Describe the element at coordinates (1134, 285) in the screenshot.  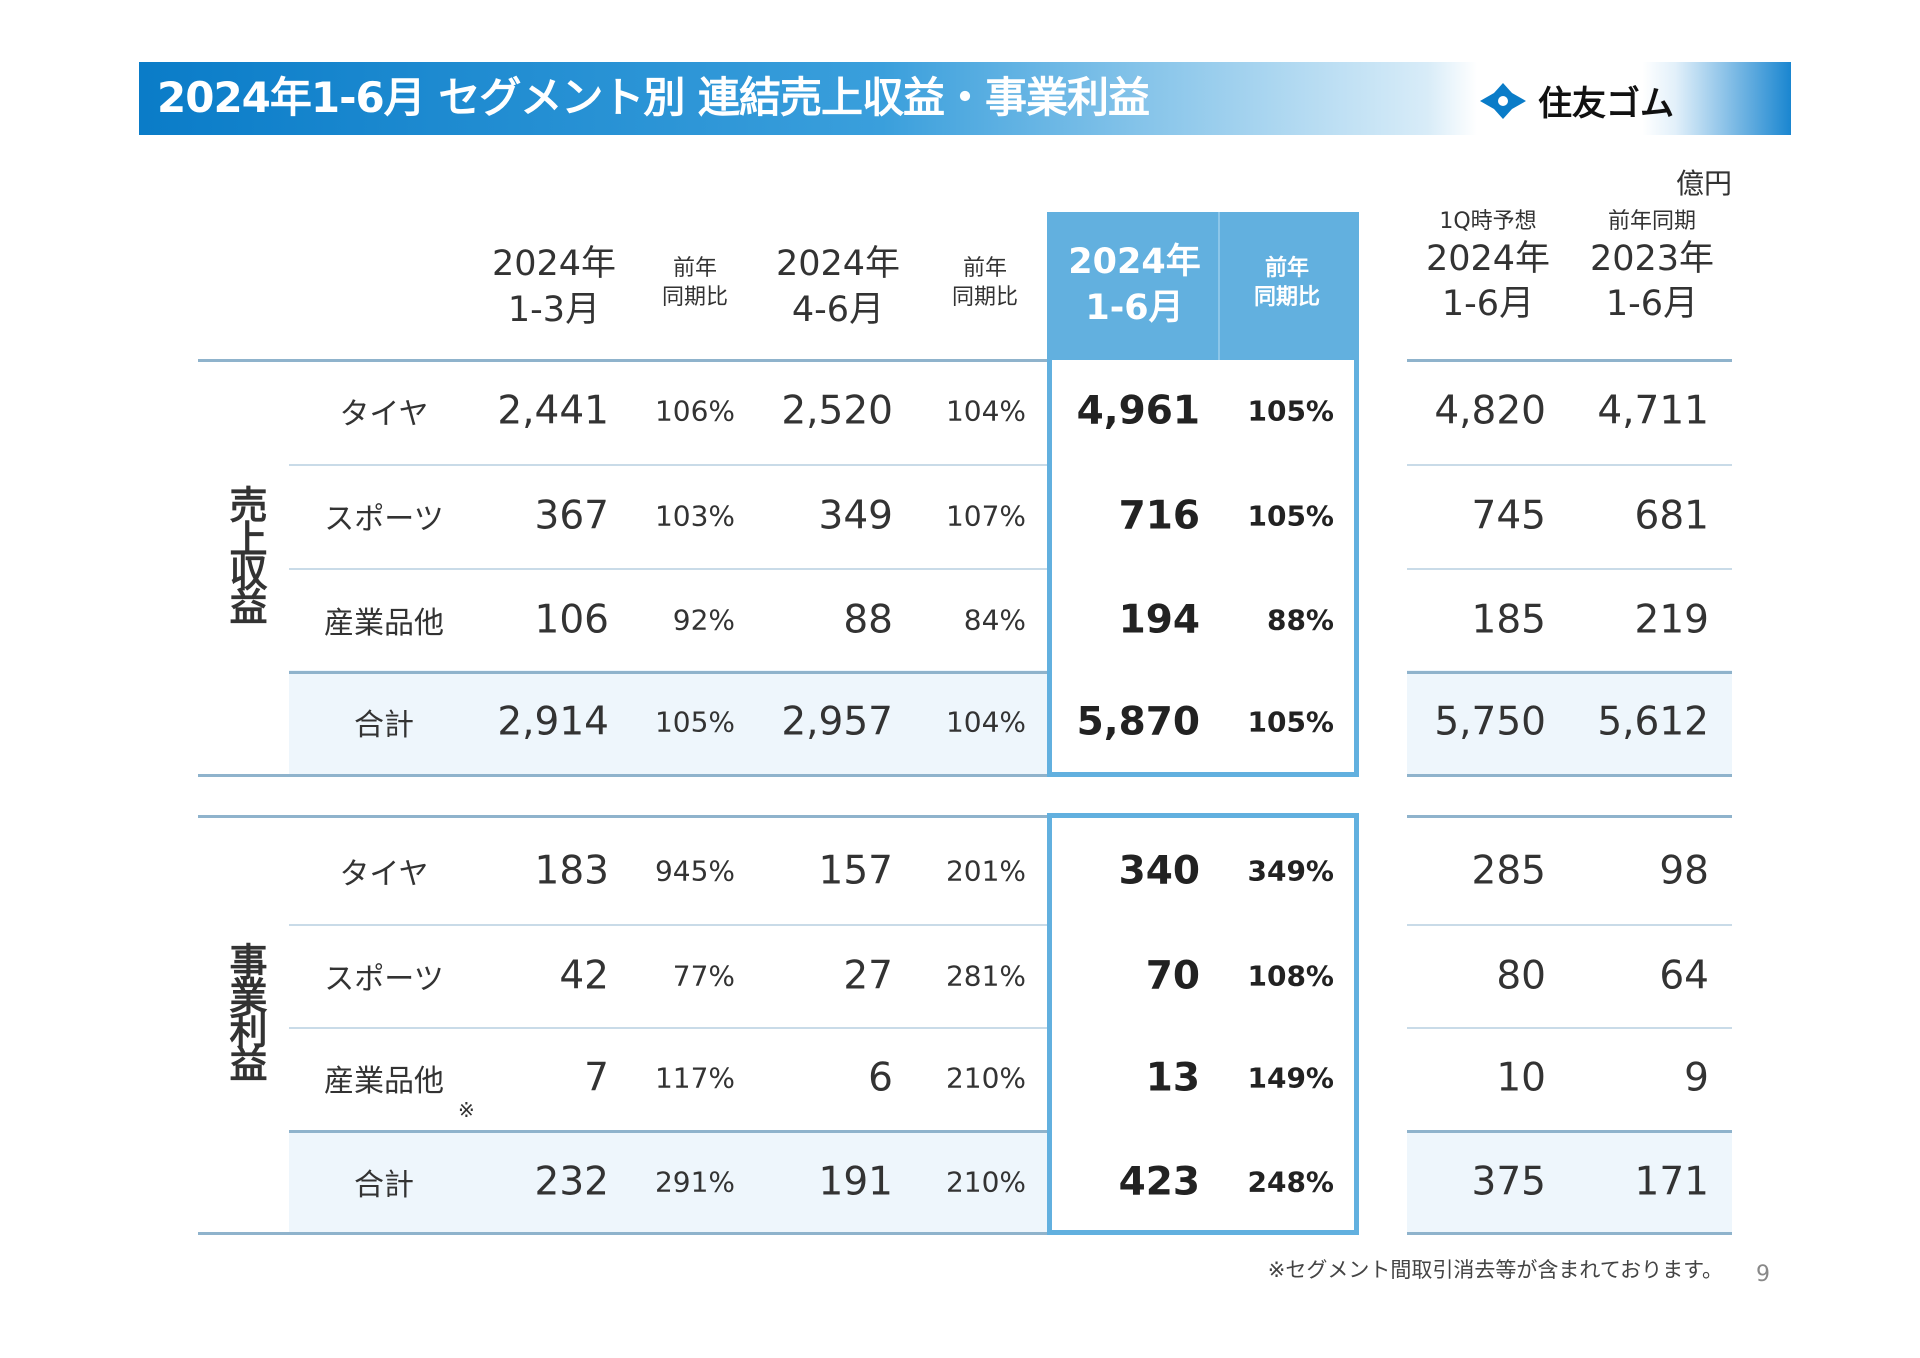
I see `header-h1: 2024年 1-6月` at that location.